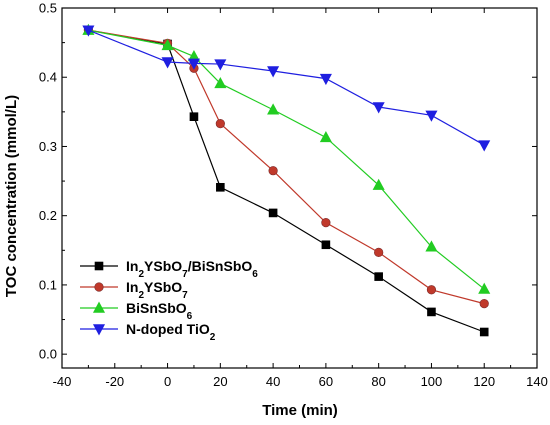  What do you see at coordinates (300, 410) in the screenshot?
I see `x-axis-title: Time (min)` at bounding box center [300, 410].